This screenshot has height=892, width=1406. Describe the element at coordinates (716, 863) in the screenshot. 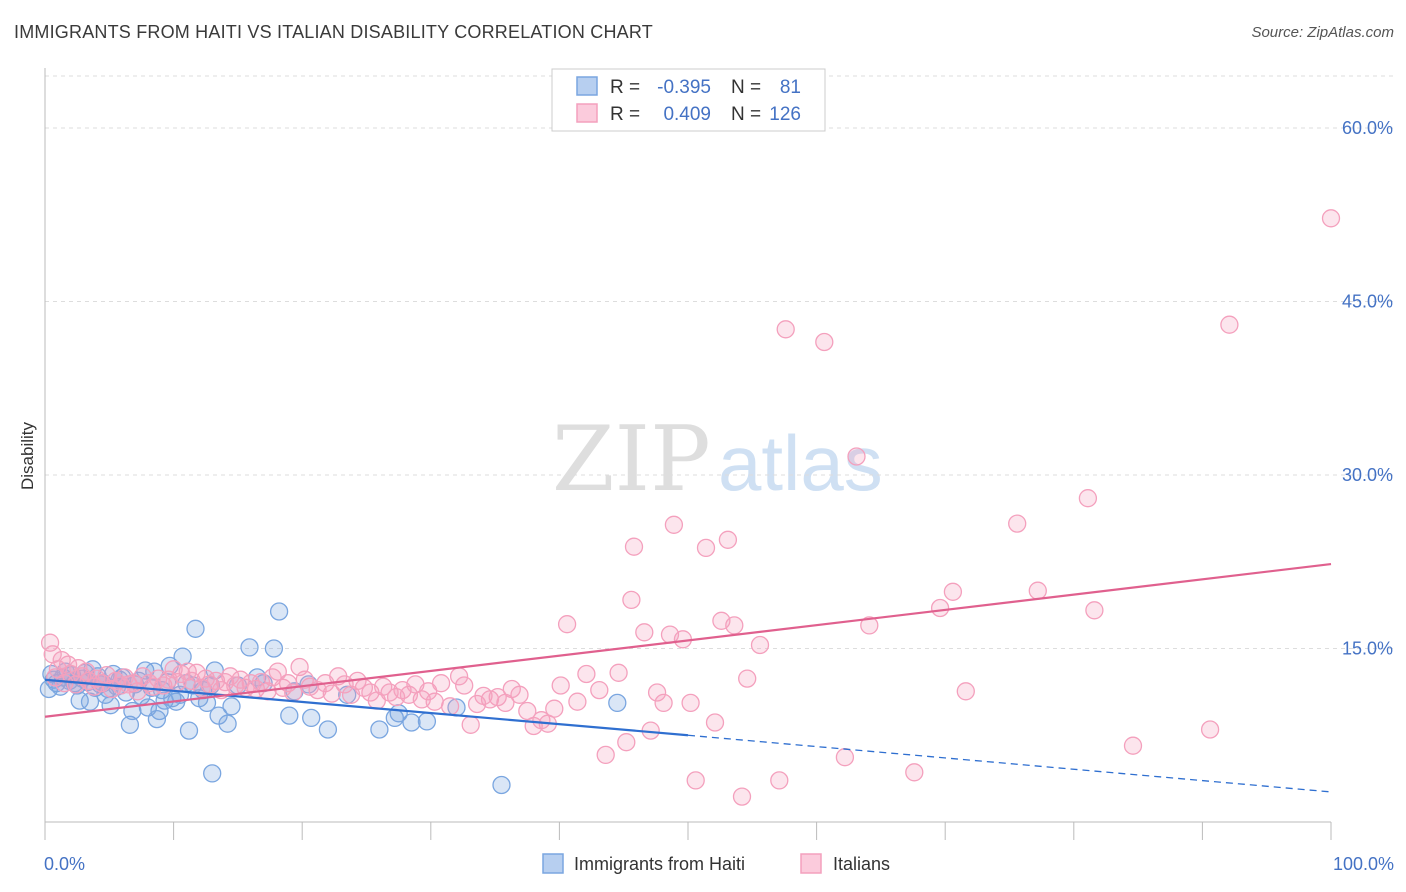

I see `bottom-legend: Immigrants from Haiti Italians` at that location.